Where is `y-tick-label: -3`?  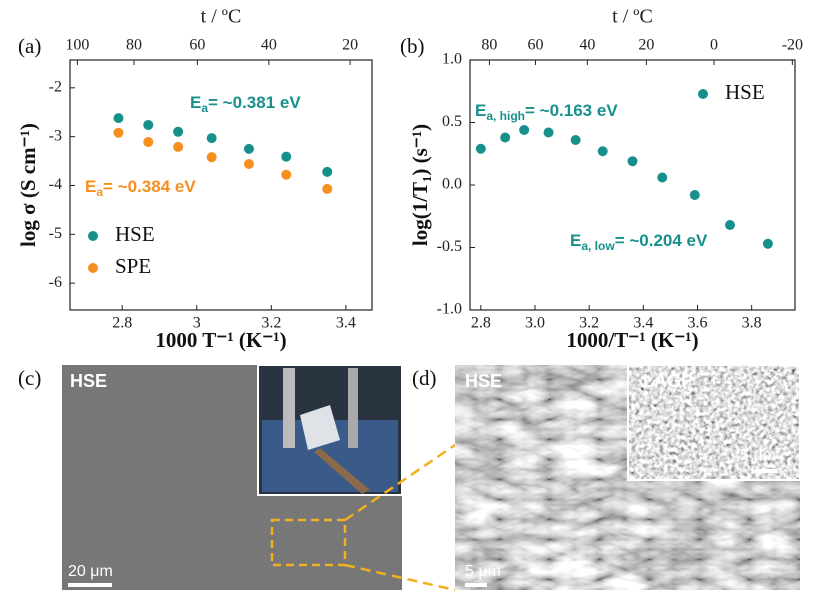 y-tick-label: -3 is located at coordinates (55, 135).